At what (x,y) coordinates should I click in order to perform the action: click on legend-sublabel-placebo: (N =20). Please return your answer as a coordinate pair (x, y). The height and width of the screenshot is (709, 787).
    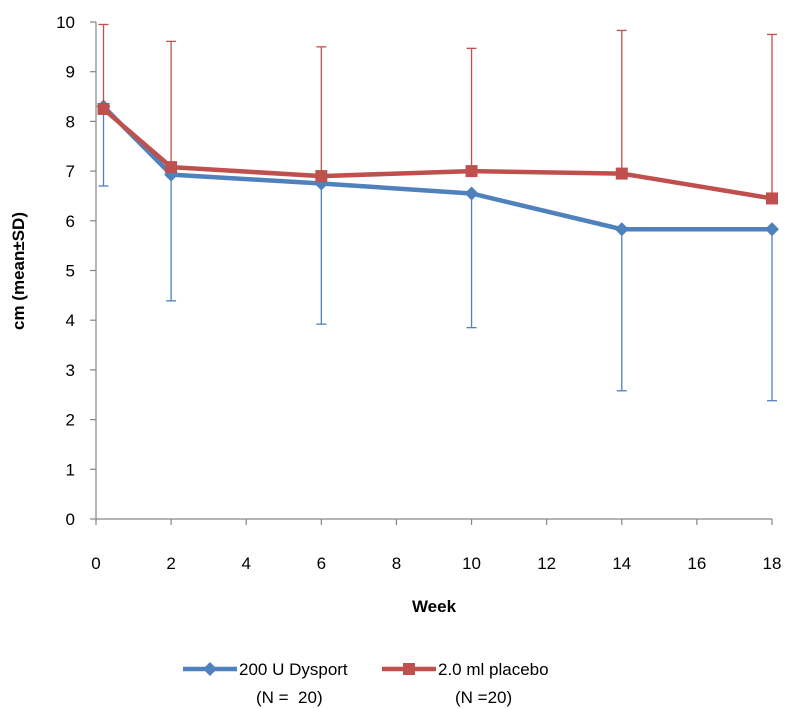
    Looking at the image, I should click on (483, 697).